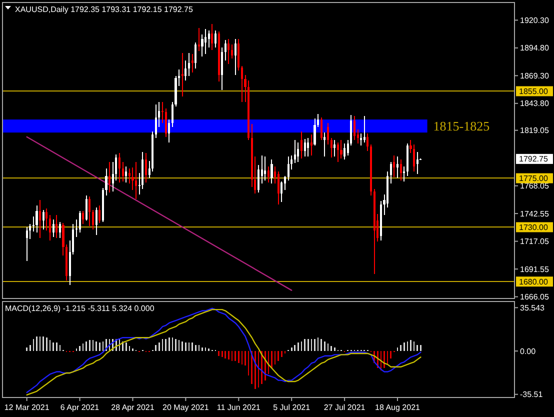  I want to click on x-tick-label: 11 Jun 2021, so click(238, 407).